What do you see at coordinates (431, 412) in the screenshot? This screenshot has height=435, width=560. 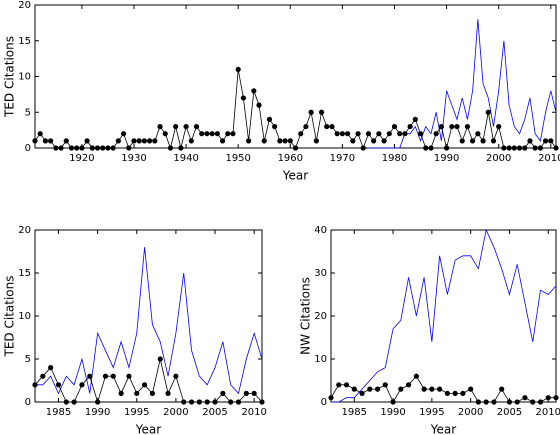 I see `x-tick-label: 1995` at bounding box center [431, 412].